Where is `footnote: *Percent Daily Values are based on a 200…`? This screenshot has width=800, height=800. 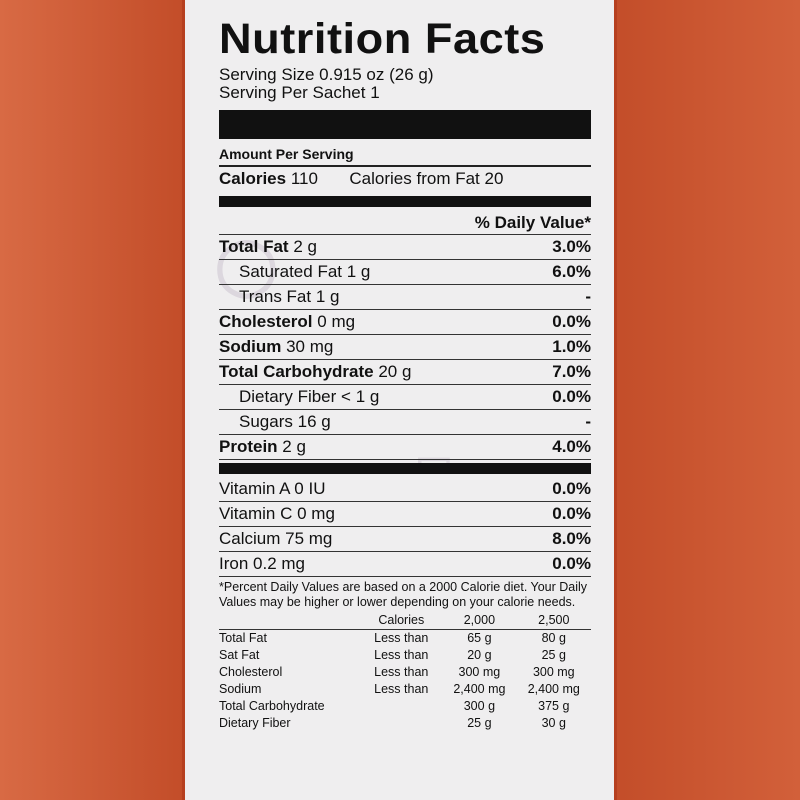
footnote: *Percent Daily Values are based on a 200… is located at coordinates (403, 594).